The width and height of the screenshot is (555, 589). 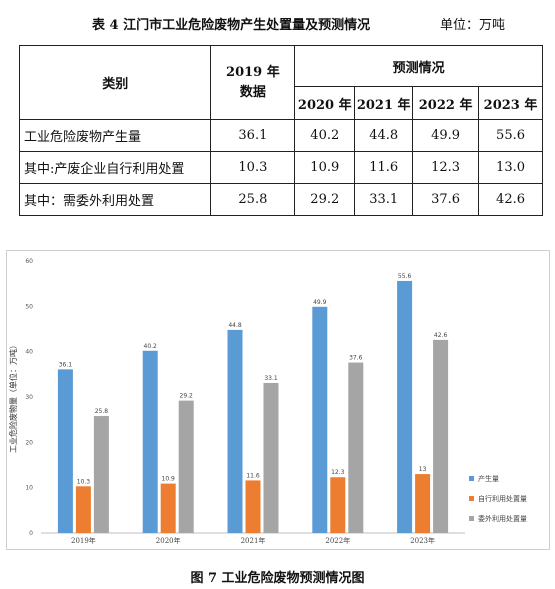 I want to click on header-year: 2021 年, so click(x=384, y=103).